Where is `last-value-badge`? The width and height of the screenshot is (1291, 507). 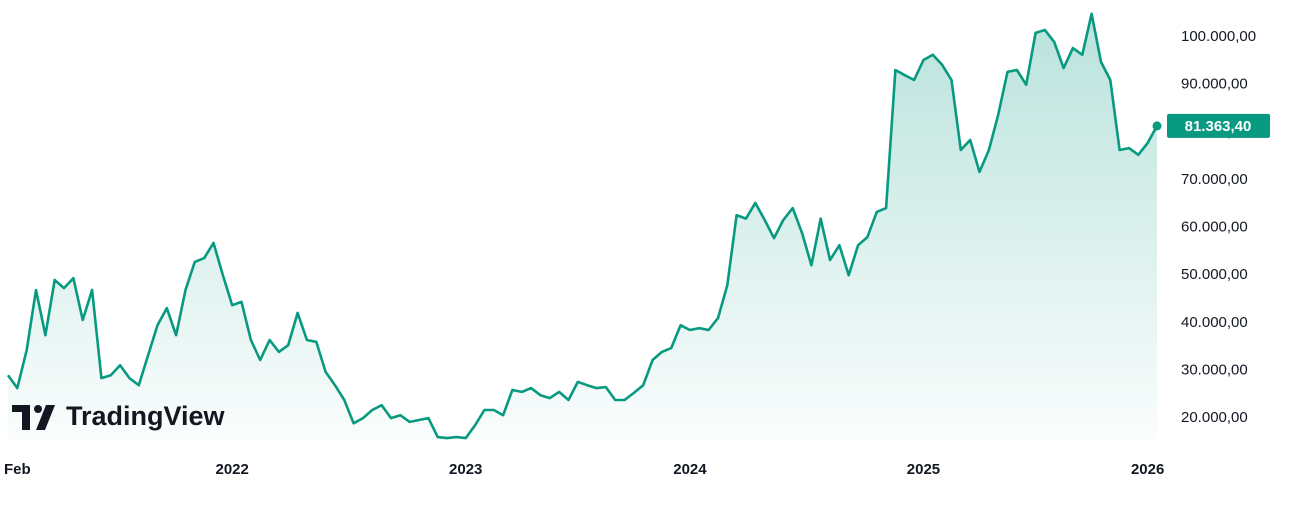 last-value-badge is located at coordinates (1218, 125).